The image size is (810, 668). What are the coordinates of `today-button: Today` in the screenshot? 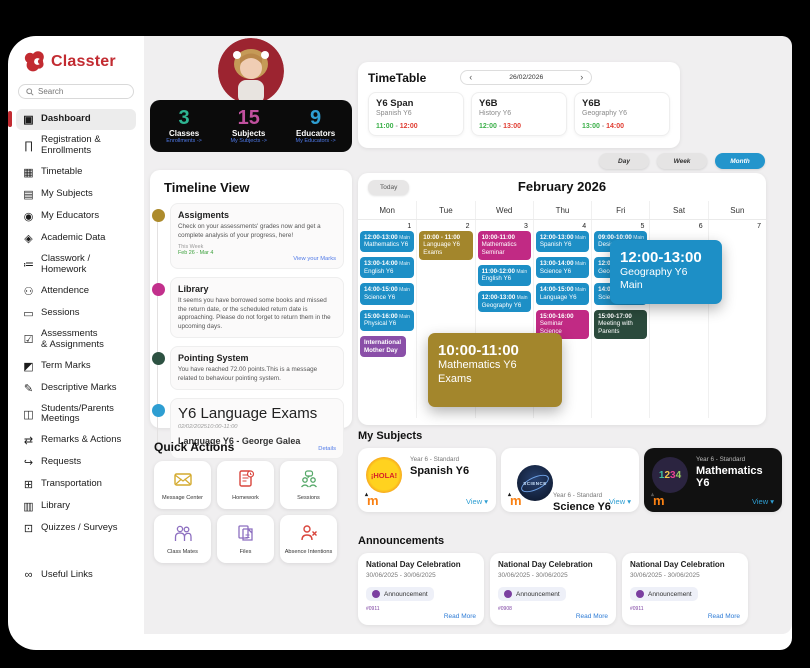 It's located at (389, 187).